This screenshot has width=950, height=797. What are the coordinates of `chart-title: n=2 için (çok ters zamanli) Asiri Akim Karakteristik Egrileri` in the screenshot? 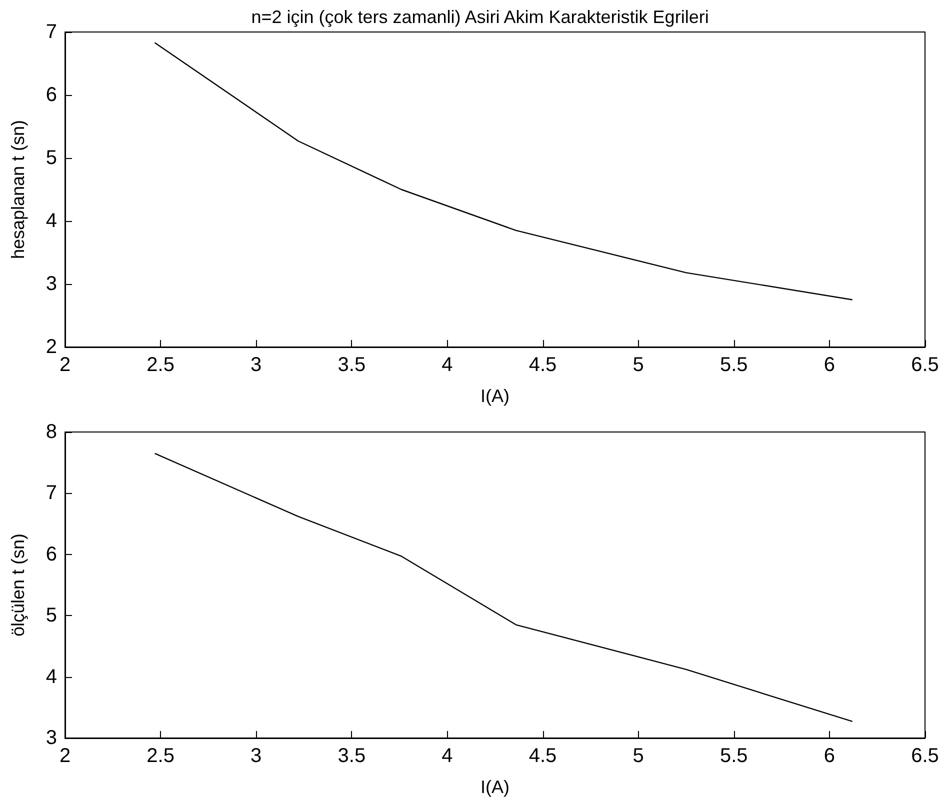 It's located at (480, 17).